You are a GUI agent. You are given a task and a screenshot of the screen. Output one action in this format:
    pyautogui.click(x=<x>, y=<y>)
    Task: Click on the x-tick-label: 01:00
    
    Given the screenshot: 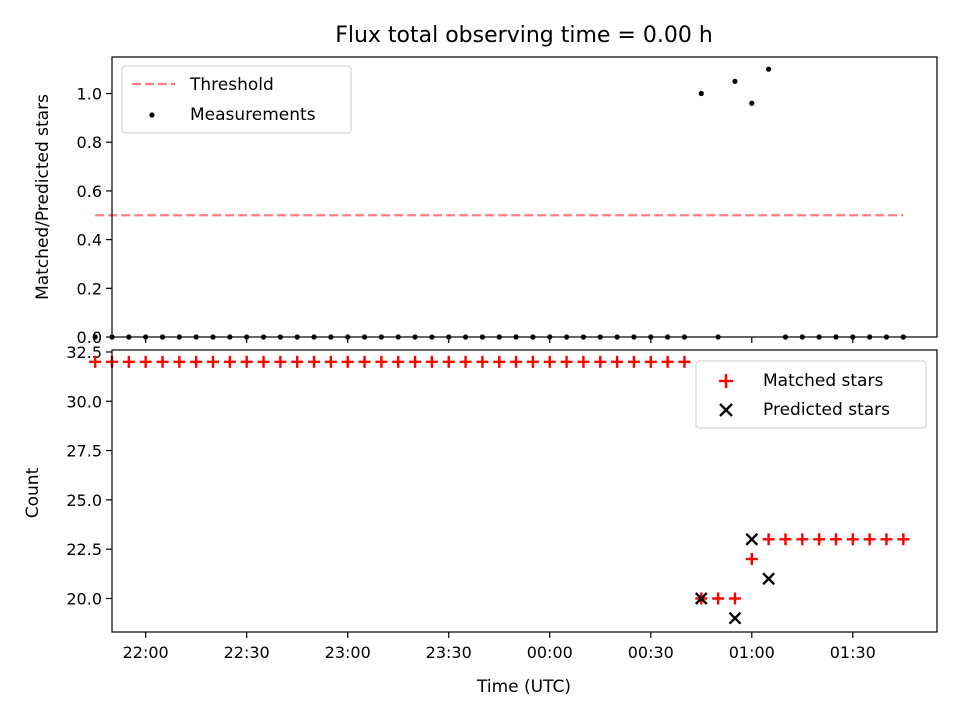 What is the action you would take?
    pyautogui.click(x=752, y=652)
    